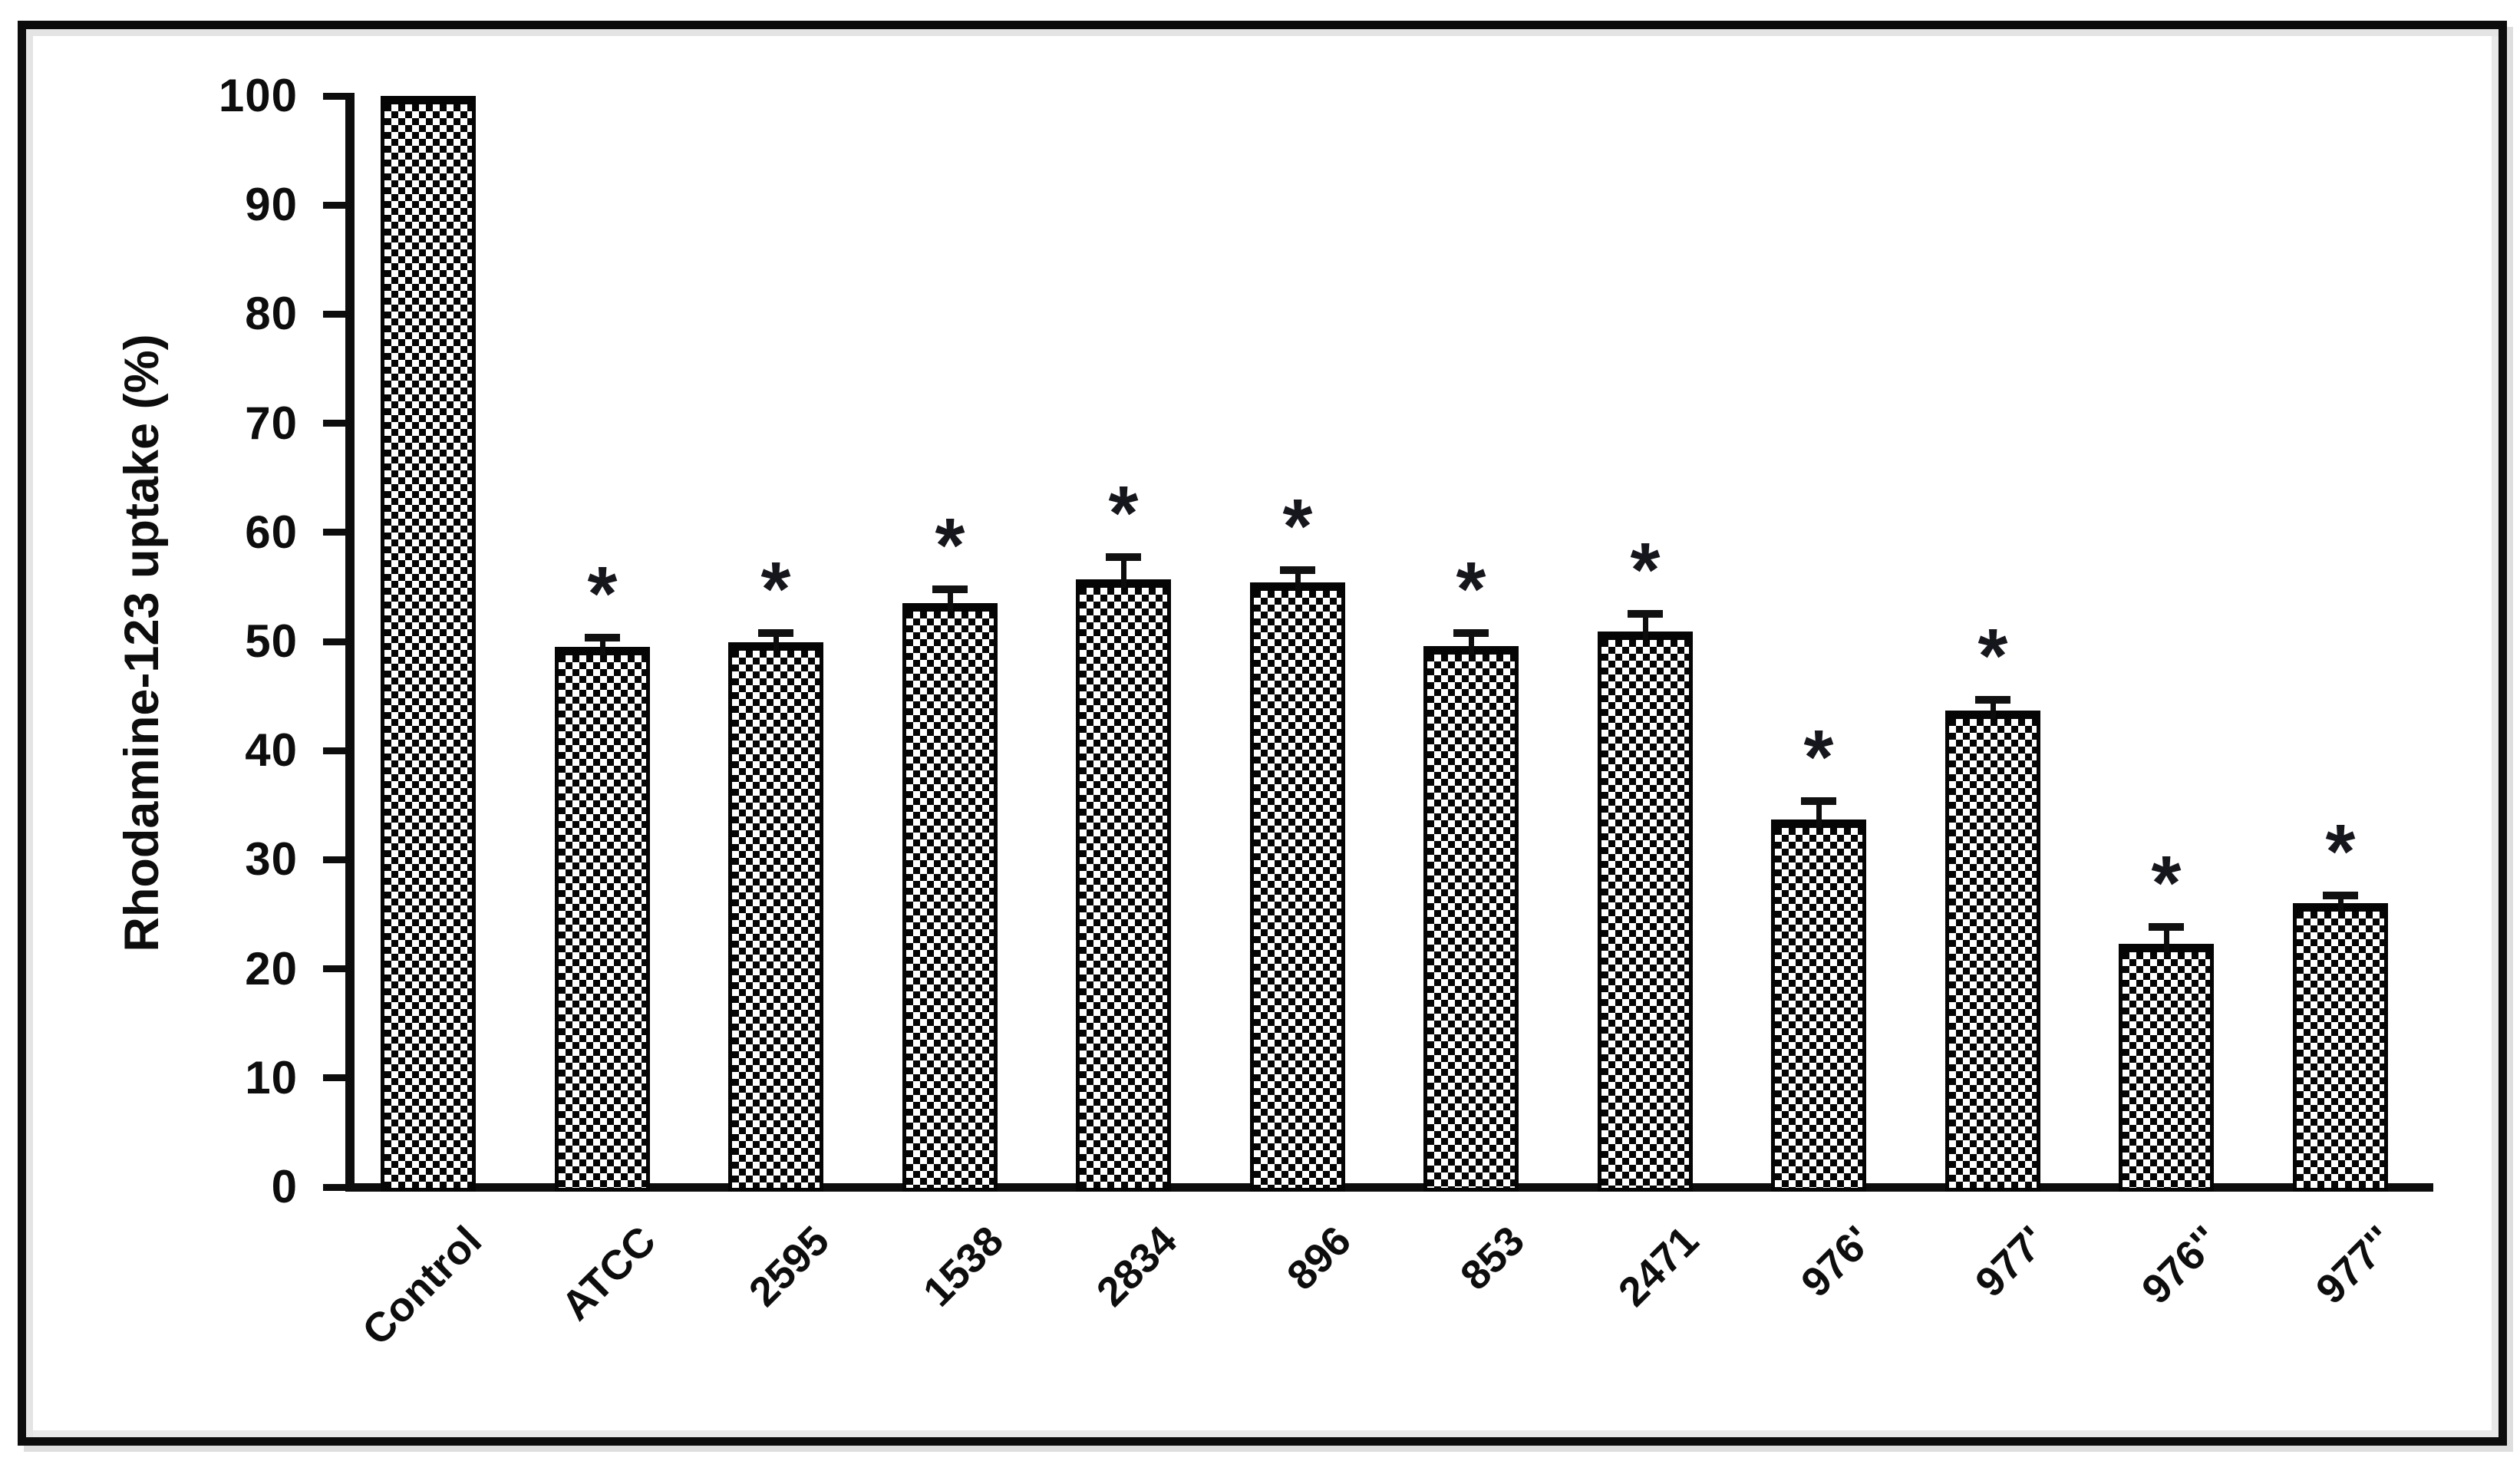 The width and height of the screenshot is (2520, 1461). What do you see at coordinates (271, 532) in the screenshot?
I see `y-tick-label: 60` at bounding box center [271, 532].